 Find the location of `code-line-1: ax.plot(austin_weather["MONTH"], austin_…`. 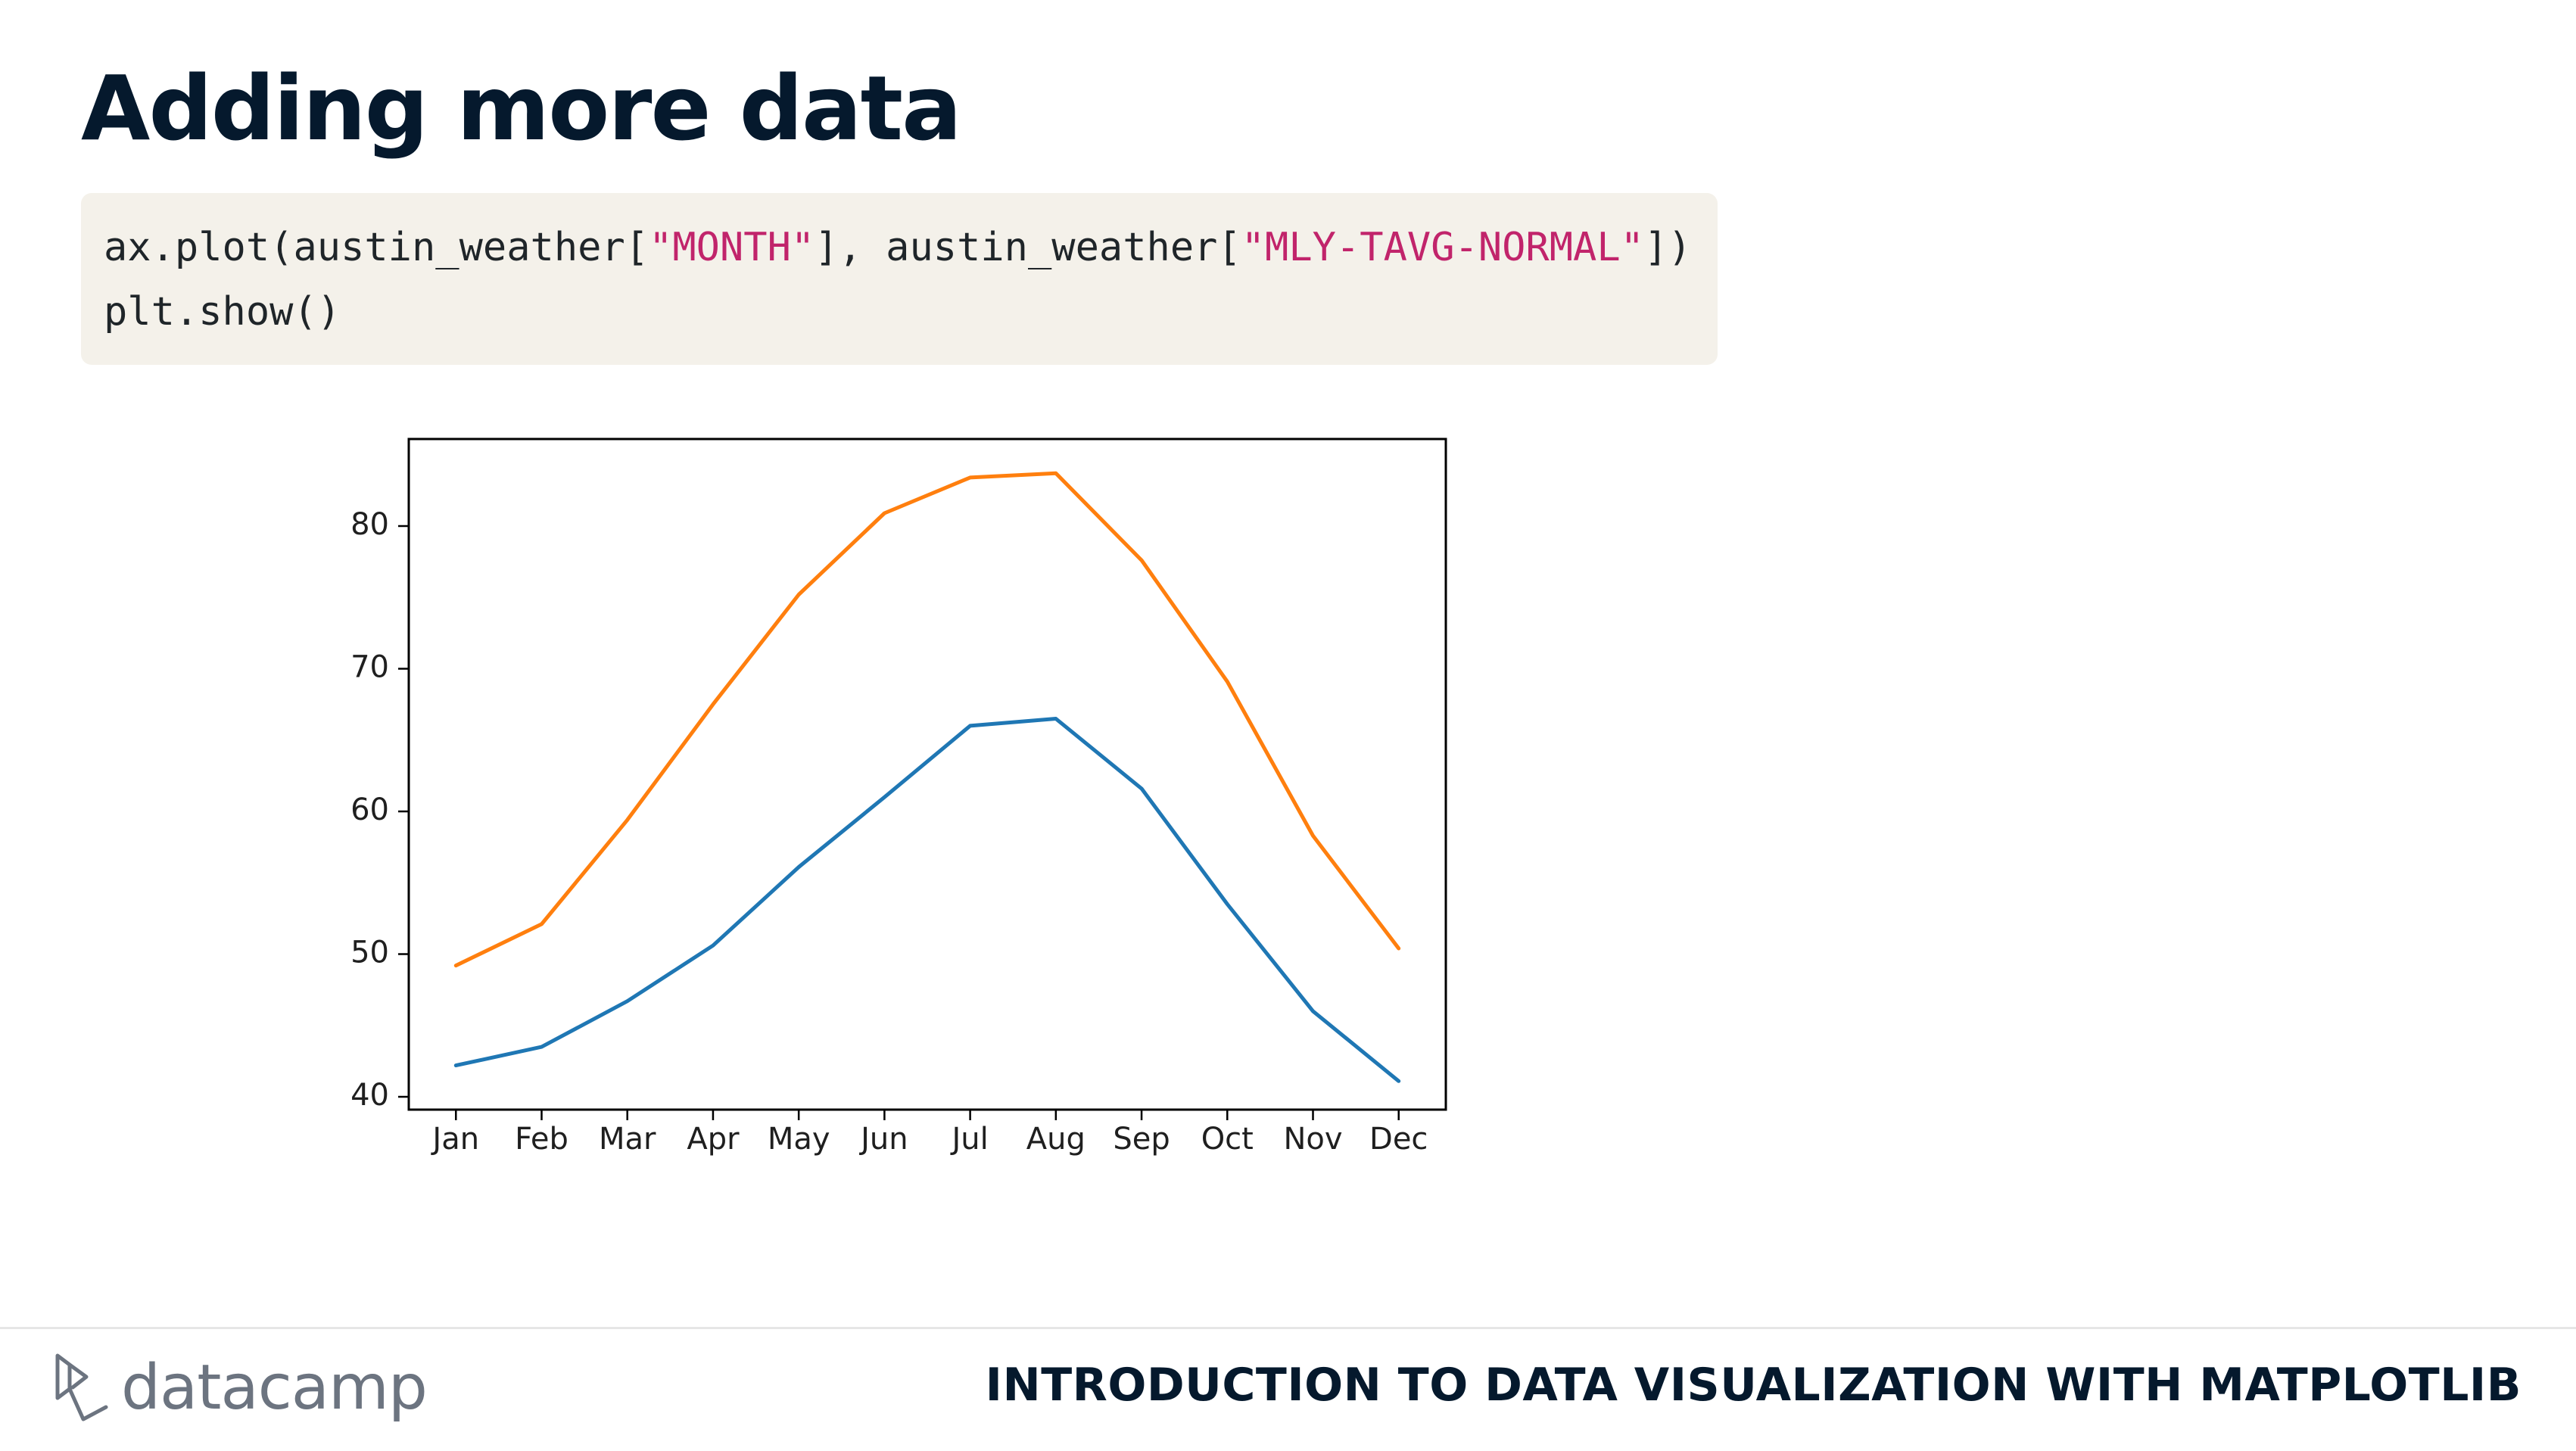

code-line-1: ax.plot(austin_weather["MONTH"], austin_… is located at coordinates (911, 248).